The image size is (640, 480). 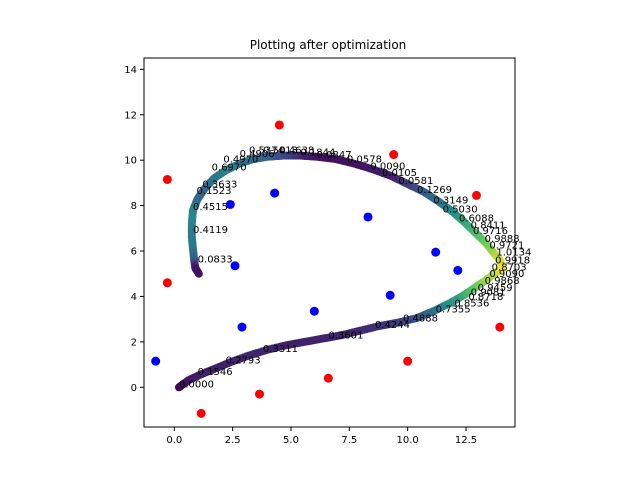 What do you see at coordinates (488, 292) in the screenshot?
I see `data-label: 0.9081` at bounding box center [488, 292].